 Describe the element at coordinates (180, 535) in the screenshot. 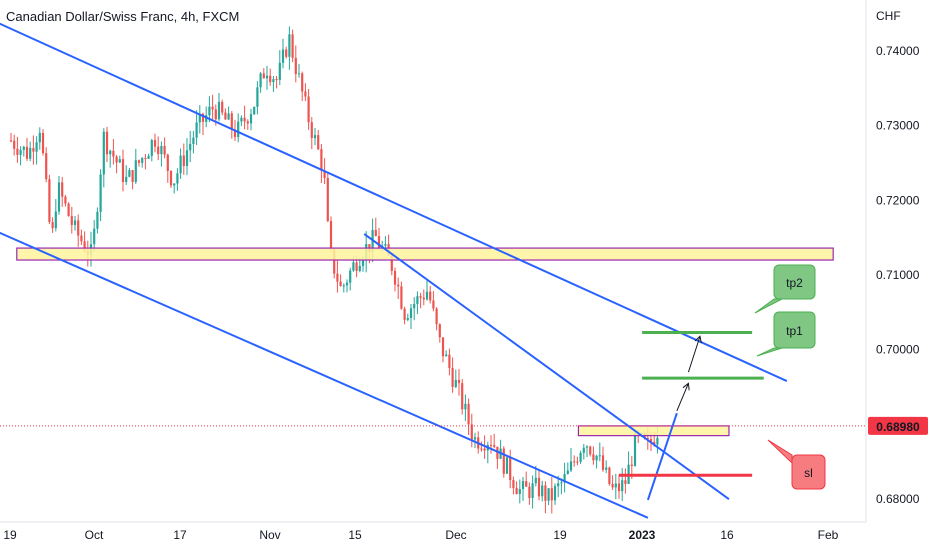

I see `x-tick-label: 17` at that location.